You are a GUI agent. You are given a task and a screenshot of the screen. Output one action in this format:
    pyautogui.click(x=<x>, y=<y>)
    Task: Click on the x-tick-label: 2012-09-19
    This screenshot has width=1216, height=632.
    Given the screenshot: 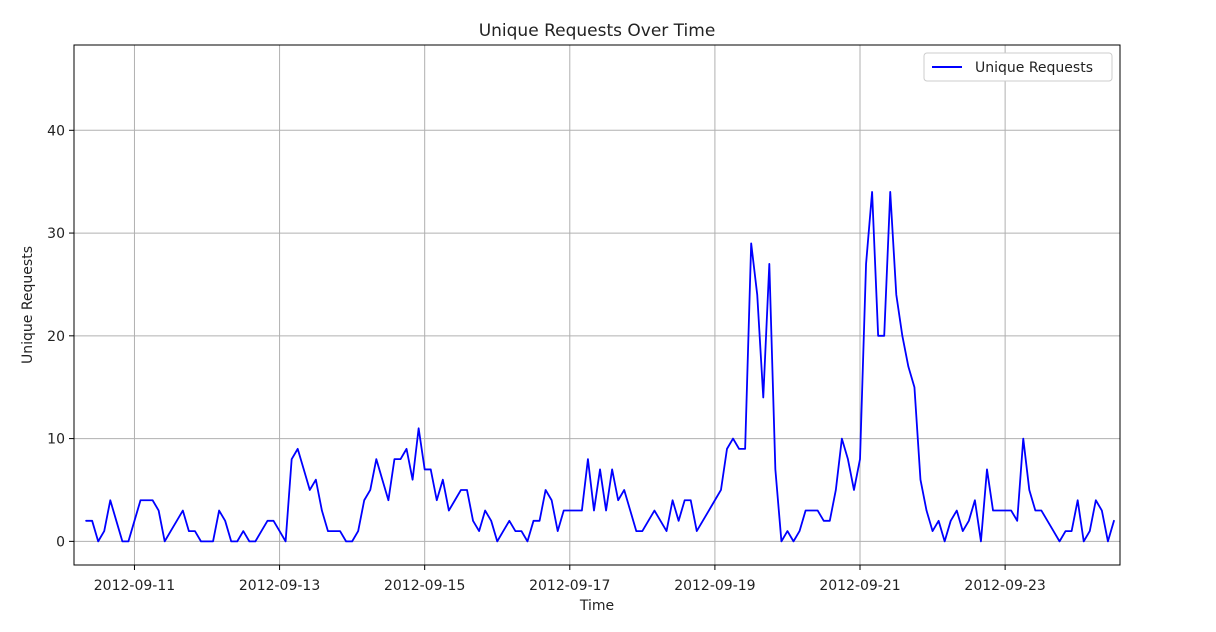 What is the action you would take?
    pyautogui.click(x=714, y=586)
    